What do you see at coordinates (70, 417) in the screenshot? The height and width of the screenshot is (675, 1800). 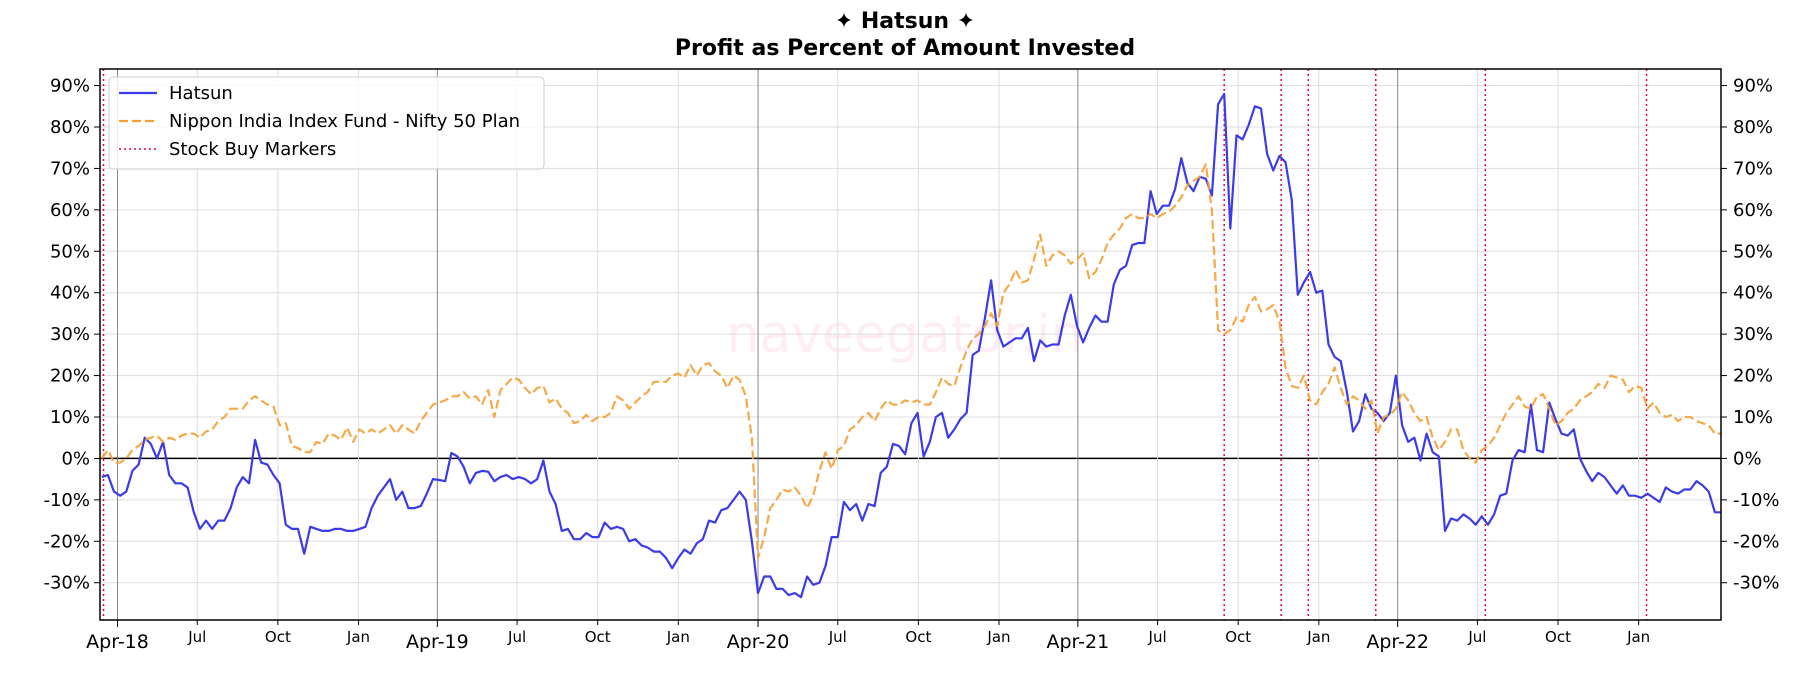 I see `y-tick-label-left: 10%` at bounding box center [70, 417].